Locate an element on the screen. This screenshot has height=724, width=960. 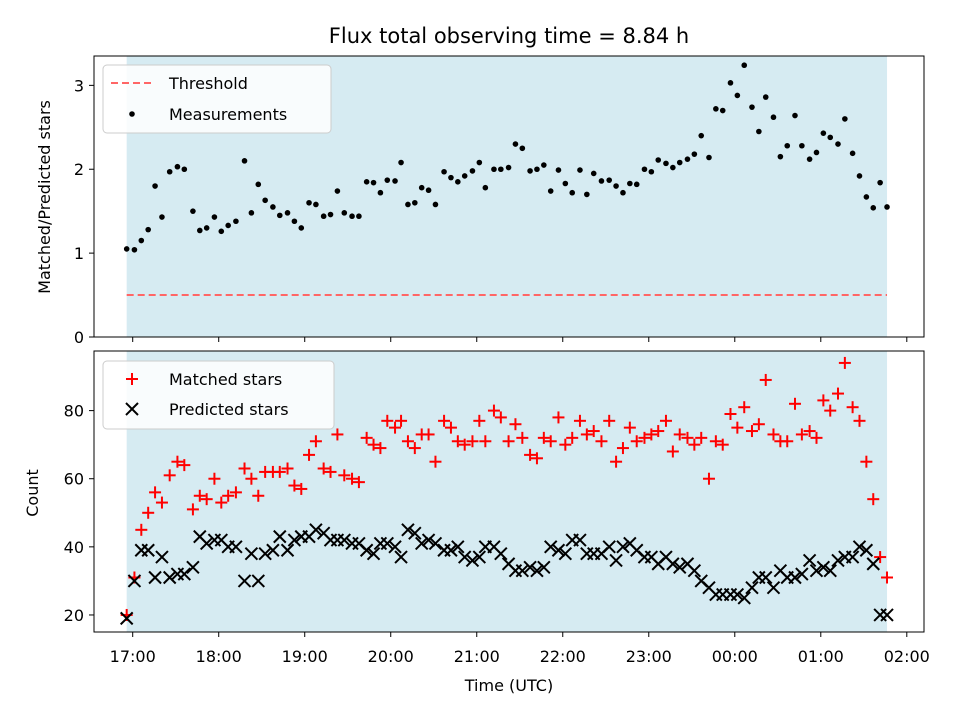
ratio-legend: Threshold Measurements is located at coordinates (217, 99).